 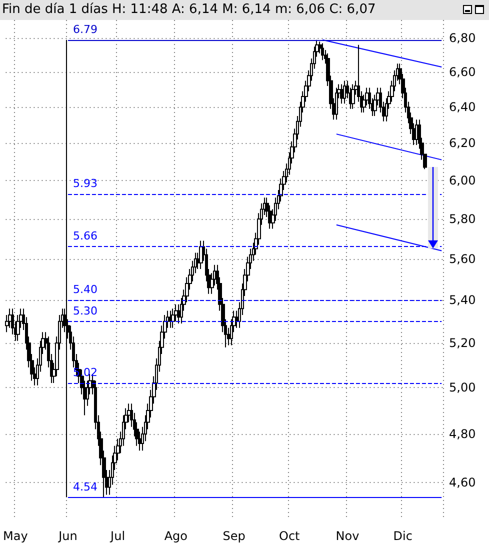 What do you see at coordinates (462, 482) in the screenshot?
I see `y-tick-label: 4,60` at bounding box center [462, 482].